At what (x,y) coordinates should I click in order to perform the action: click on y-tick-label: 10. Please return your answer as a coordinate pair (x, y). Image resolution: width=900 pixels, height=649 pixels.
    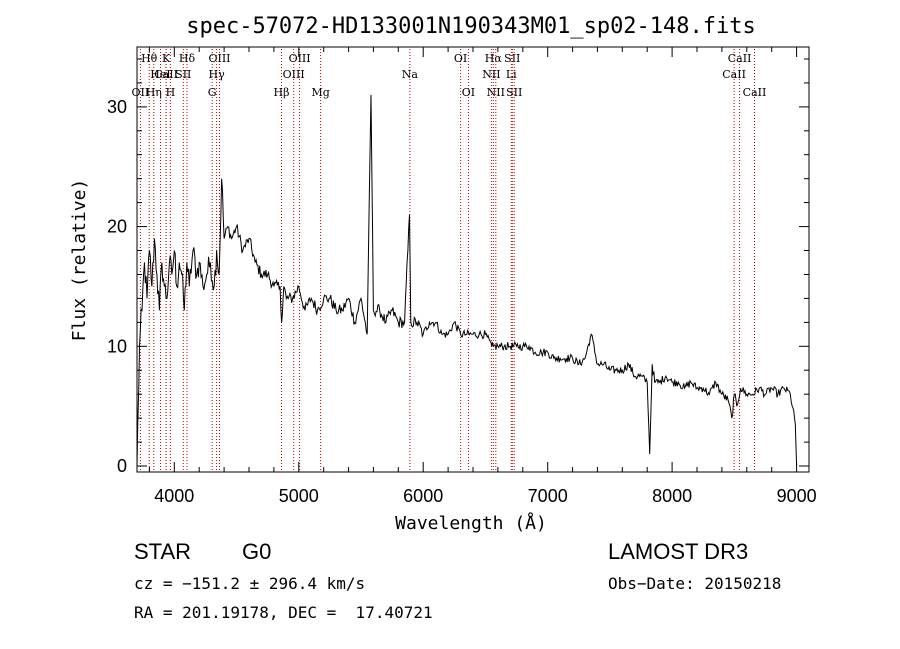
    Looking at the image, I should click on (117, 346).